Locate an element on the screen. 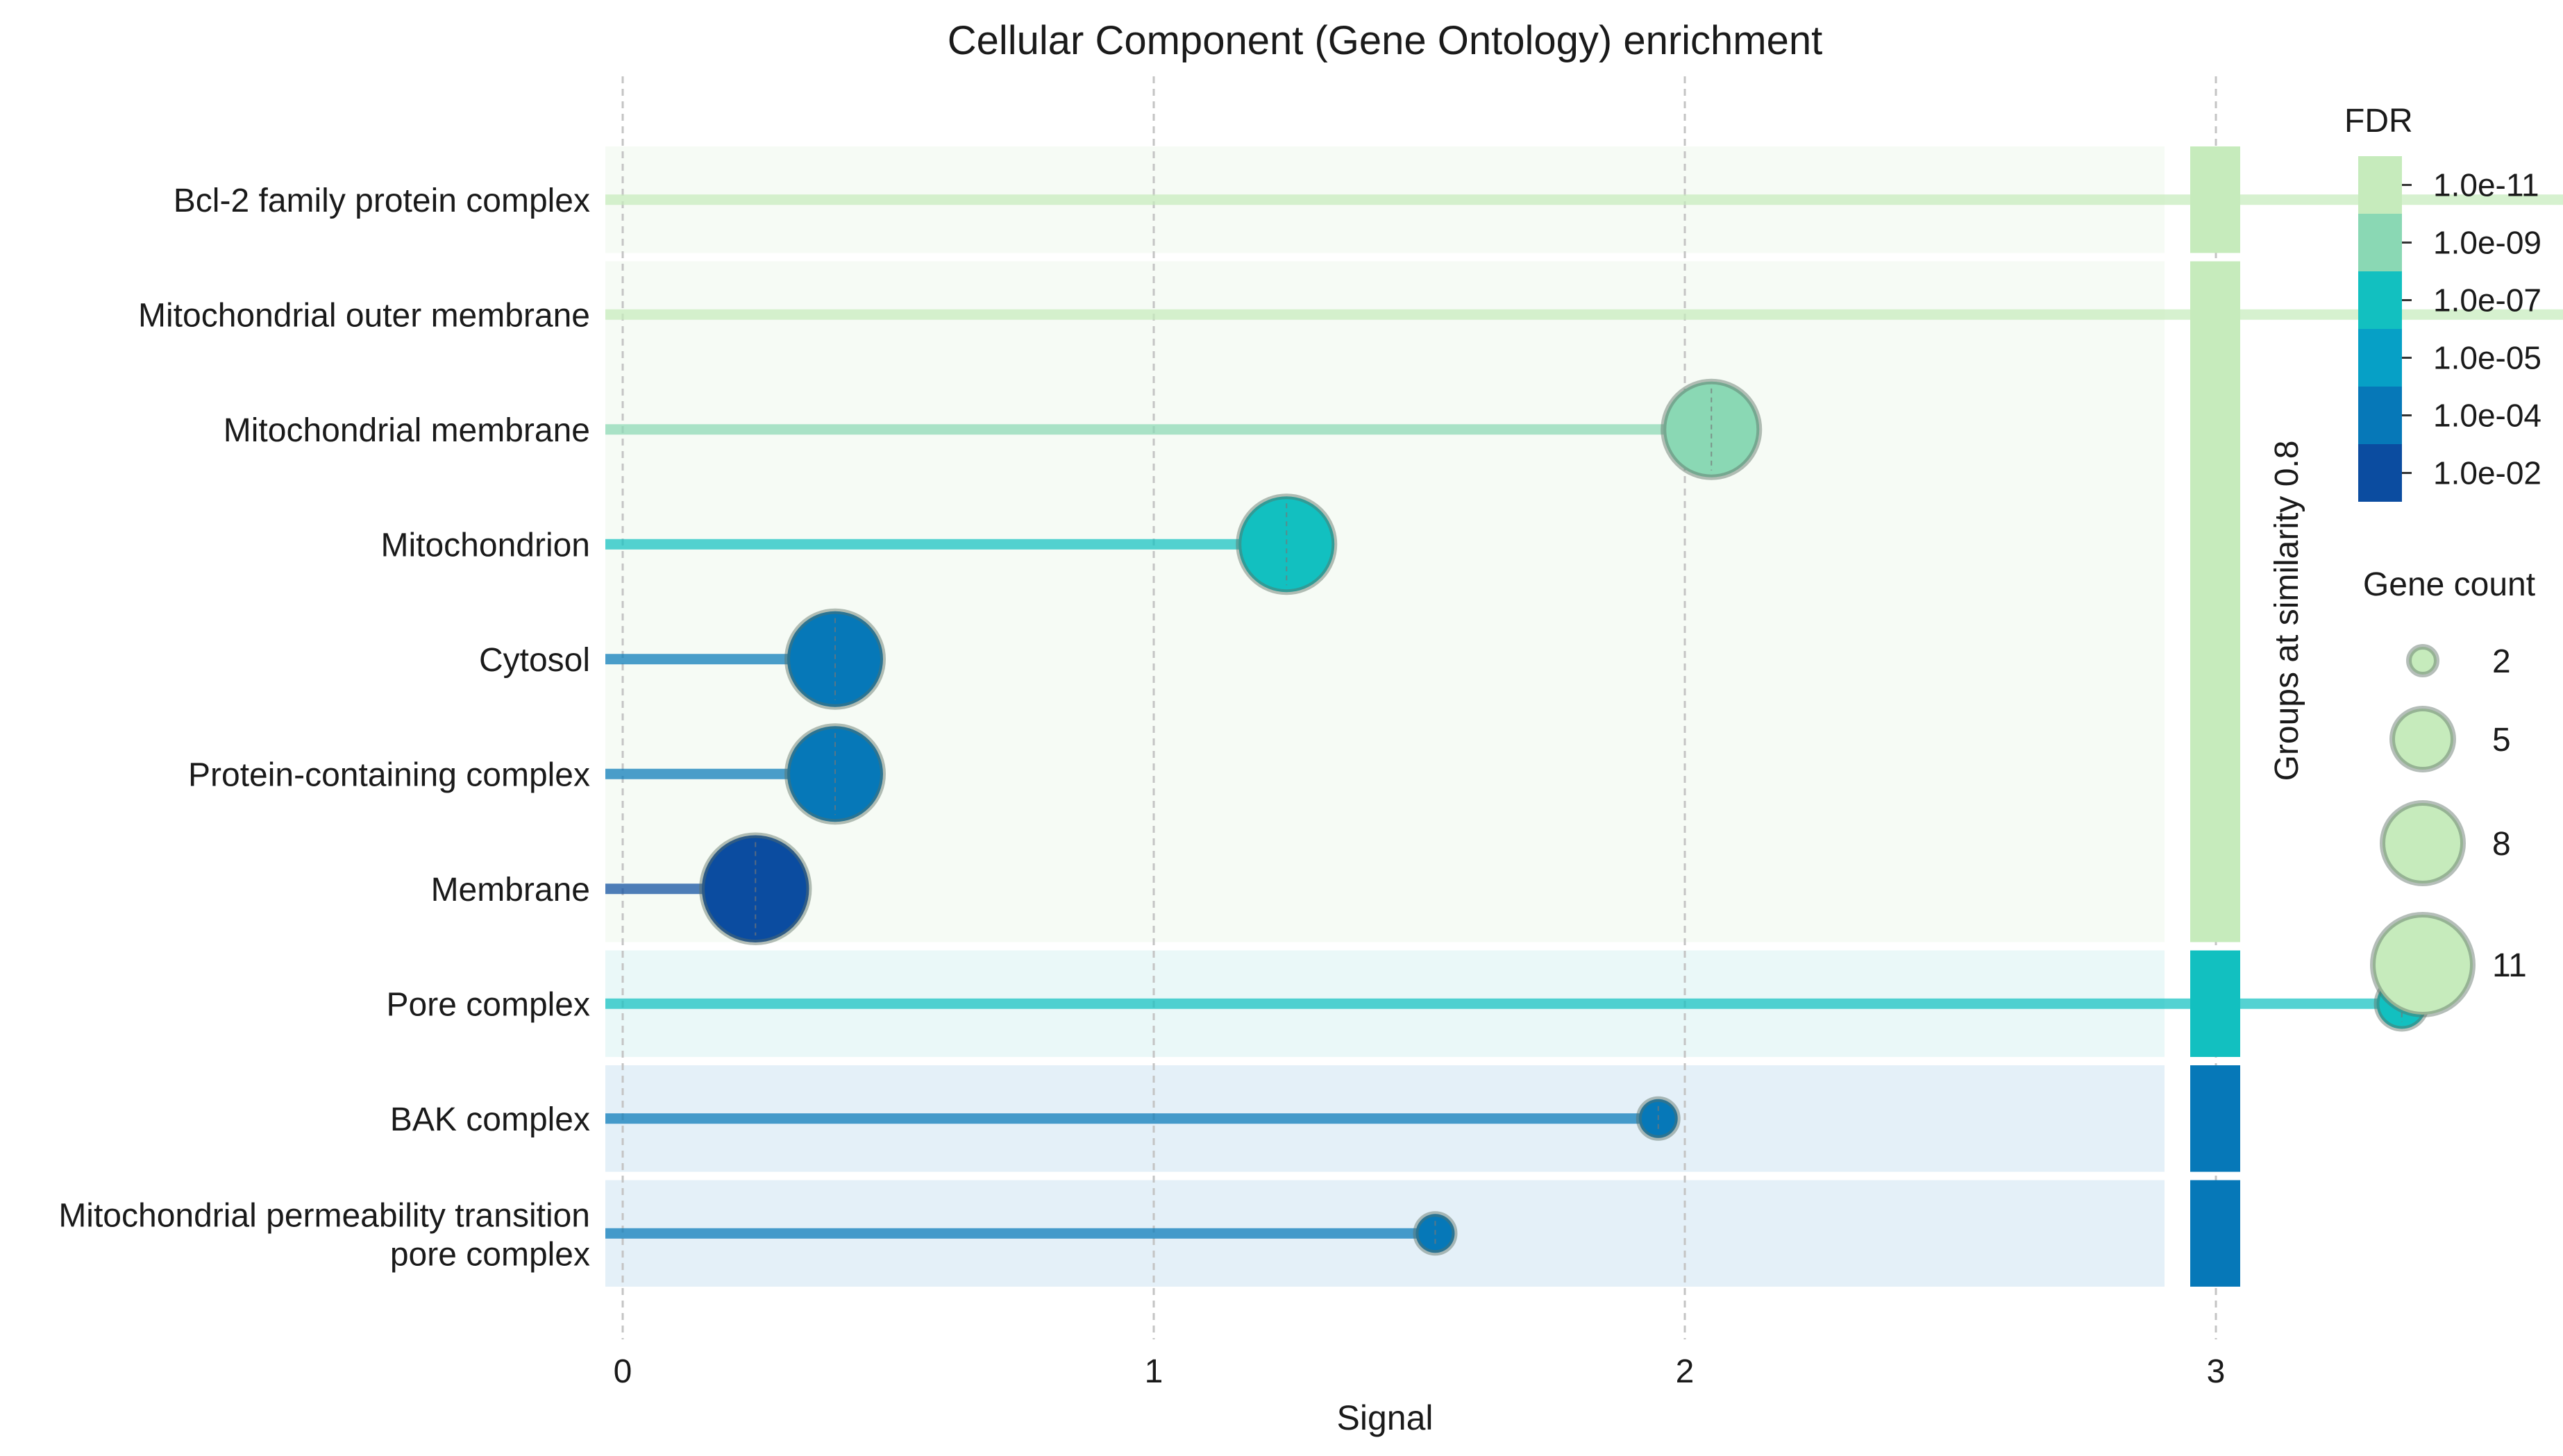  category-label-9: BAK complex is located at coordinates (490, 1119).